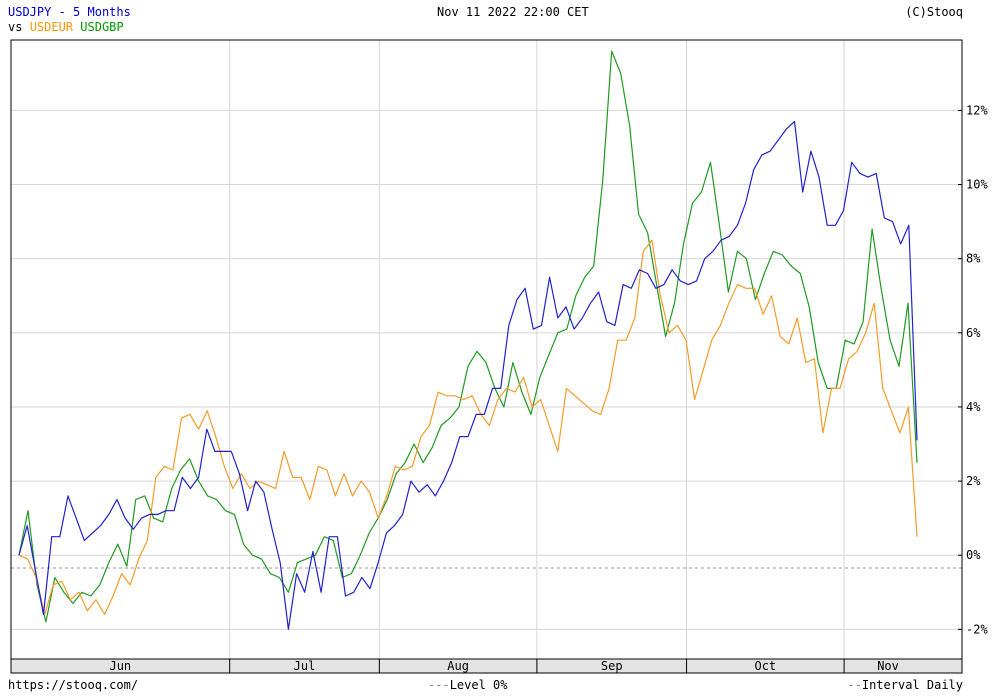 The width and height of the screenshot is (992, 696). What do you see at coordinates (73, 685) in the screenshot?
I see `source-url: https://stooq.com/` at bounding box center [73, 685].